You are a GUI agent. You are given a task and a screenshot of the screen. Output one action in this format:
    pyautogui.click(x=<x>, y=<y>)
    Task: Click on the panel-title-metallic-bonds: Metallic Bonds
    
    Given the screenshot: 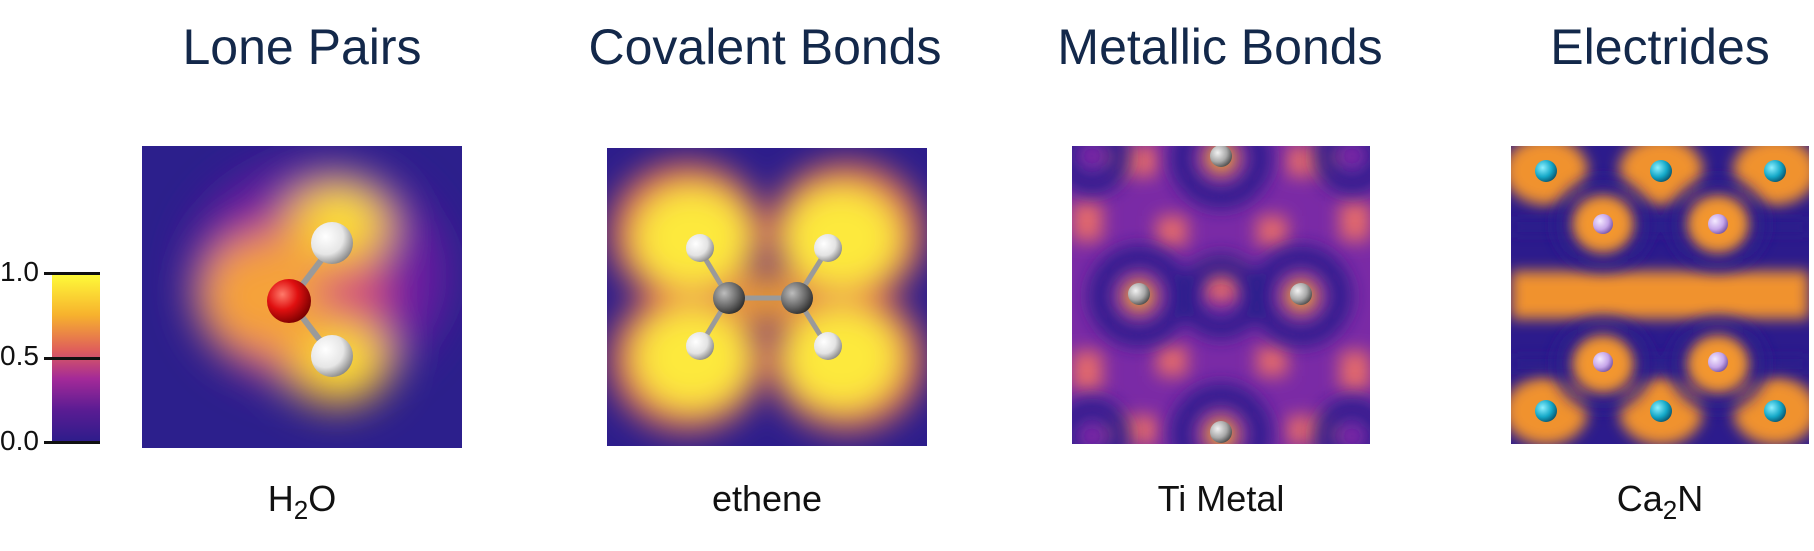 What is the action you would take?
    pyautogui.click(x=1220, y=47)
    